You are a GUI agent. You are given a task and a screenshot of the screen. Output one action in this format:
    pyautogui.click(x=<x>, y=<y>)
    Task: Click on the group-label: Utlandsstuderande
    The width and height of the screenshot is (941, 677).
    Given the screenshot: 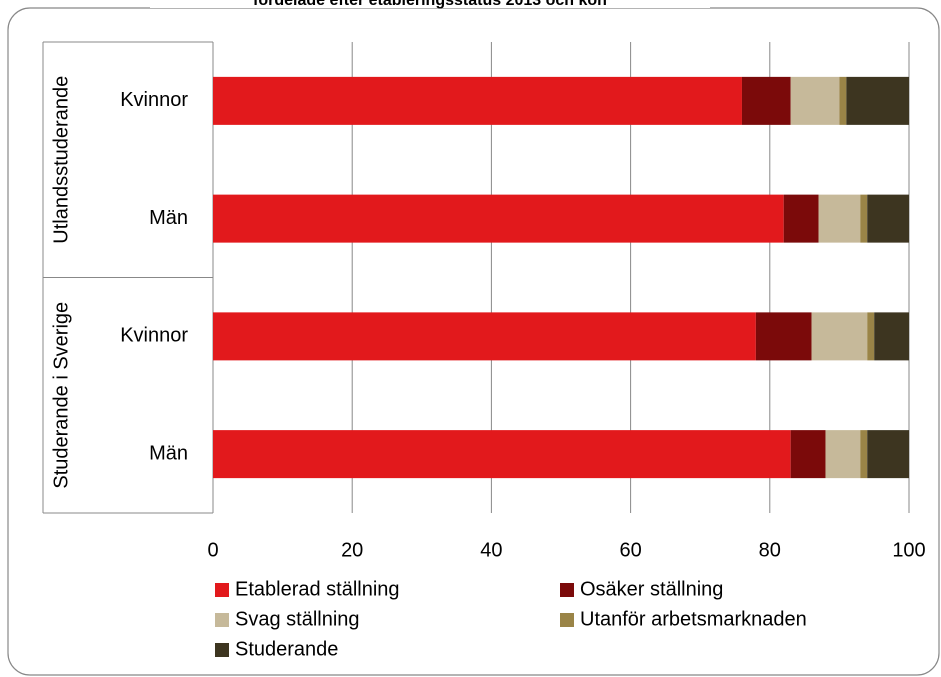 What is the action you would take?
    pyautogui.click(x=61, y=160)
    